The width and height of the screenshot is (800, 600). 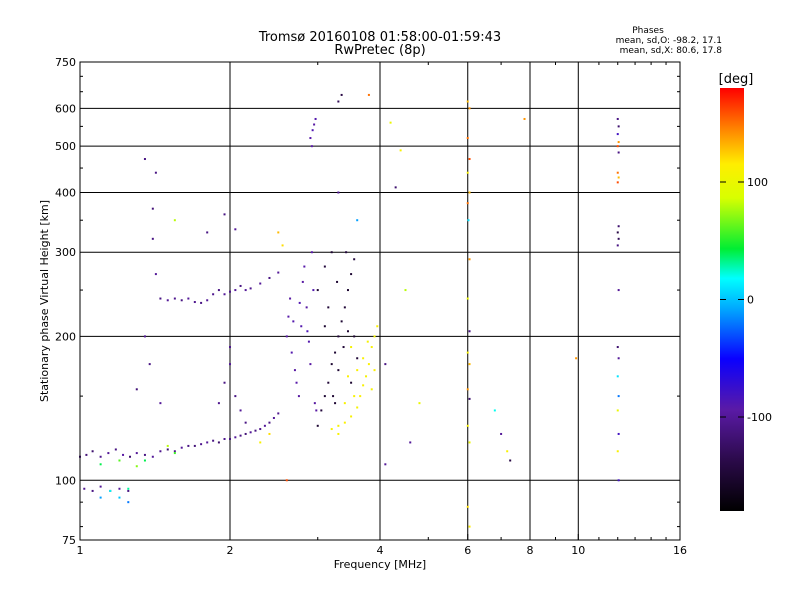 I want to click on chart-title: Tromsø 20160108 01:58:00-01:59:43, so click(x=379, y=37).